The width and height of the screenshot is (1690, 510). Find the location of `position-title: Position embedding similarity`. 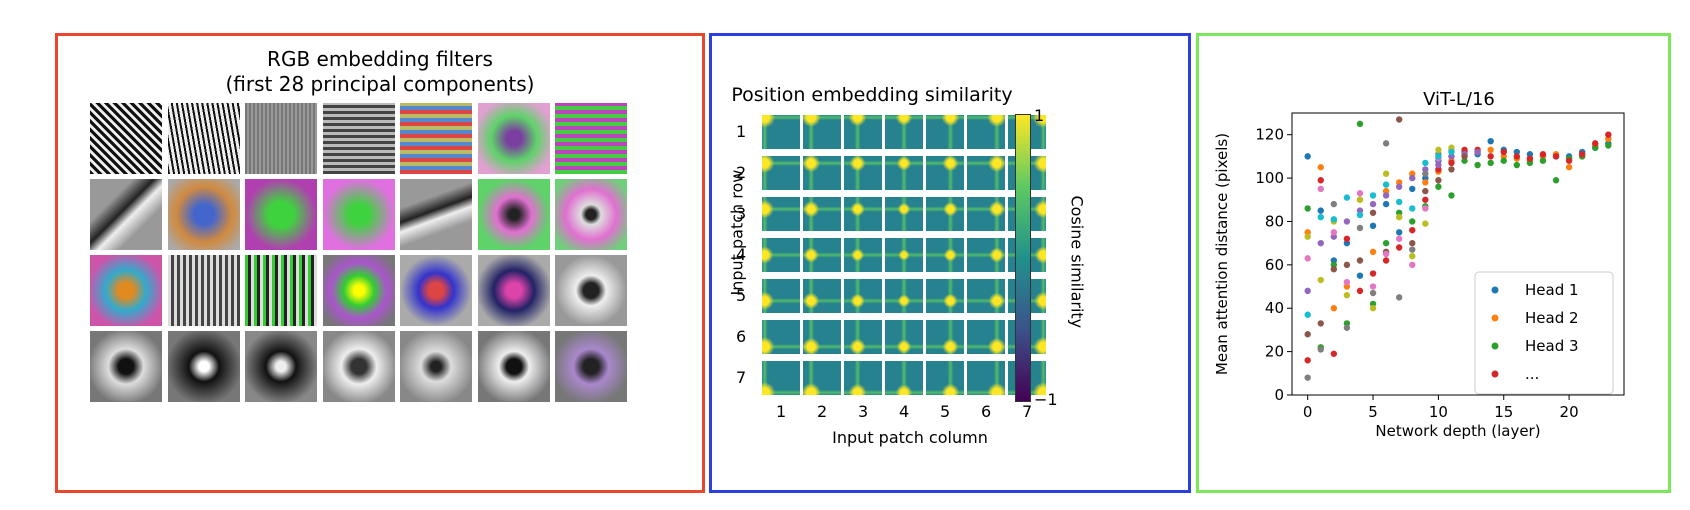

position-title: Position embedding similarity is located at coordinates (872, 95).